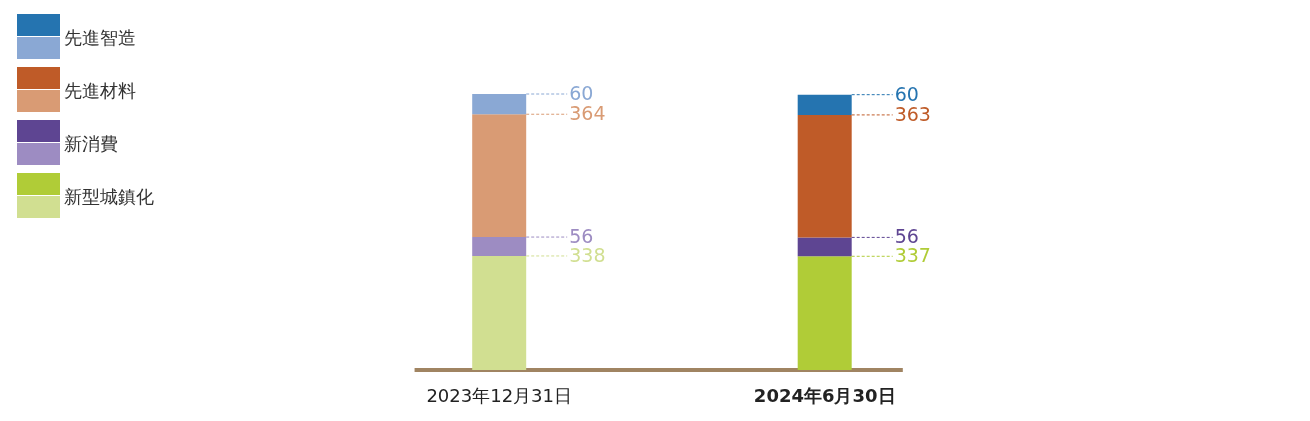  I want to click on x-tick-label: 2023年12月31日, so click(499, 395).